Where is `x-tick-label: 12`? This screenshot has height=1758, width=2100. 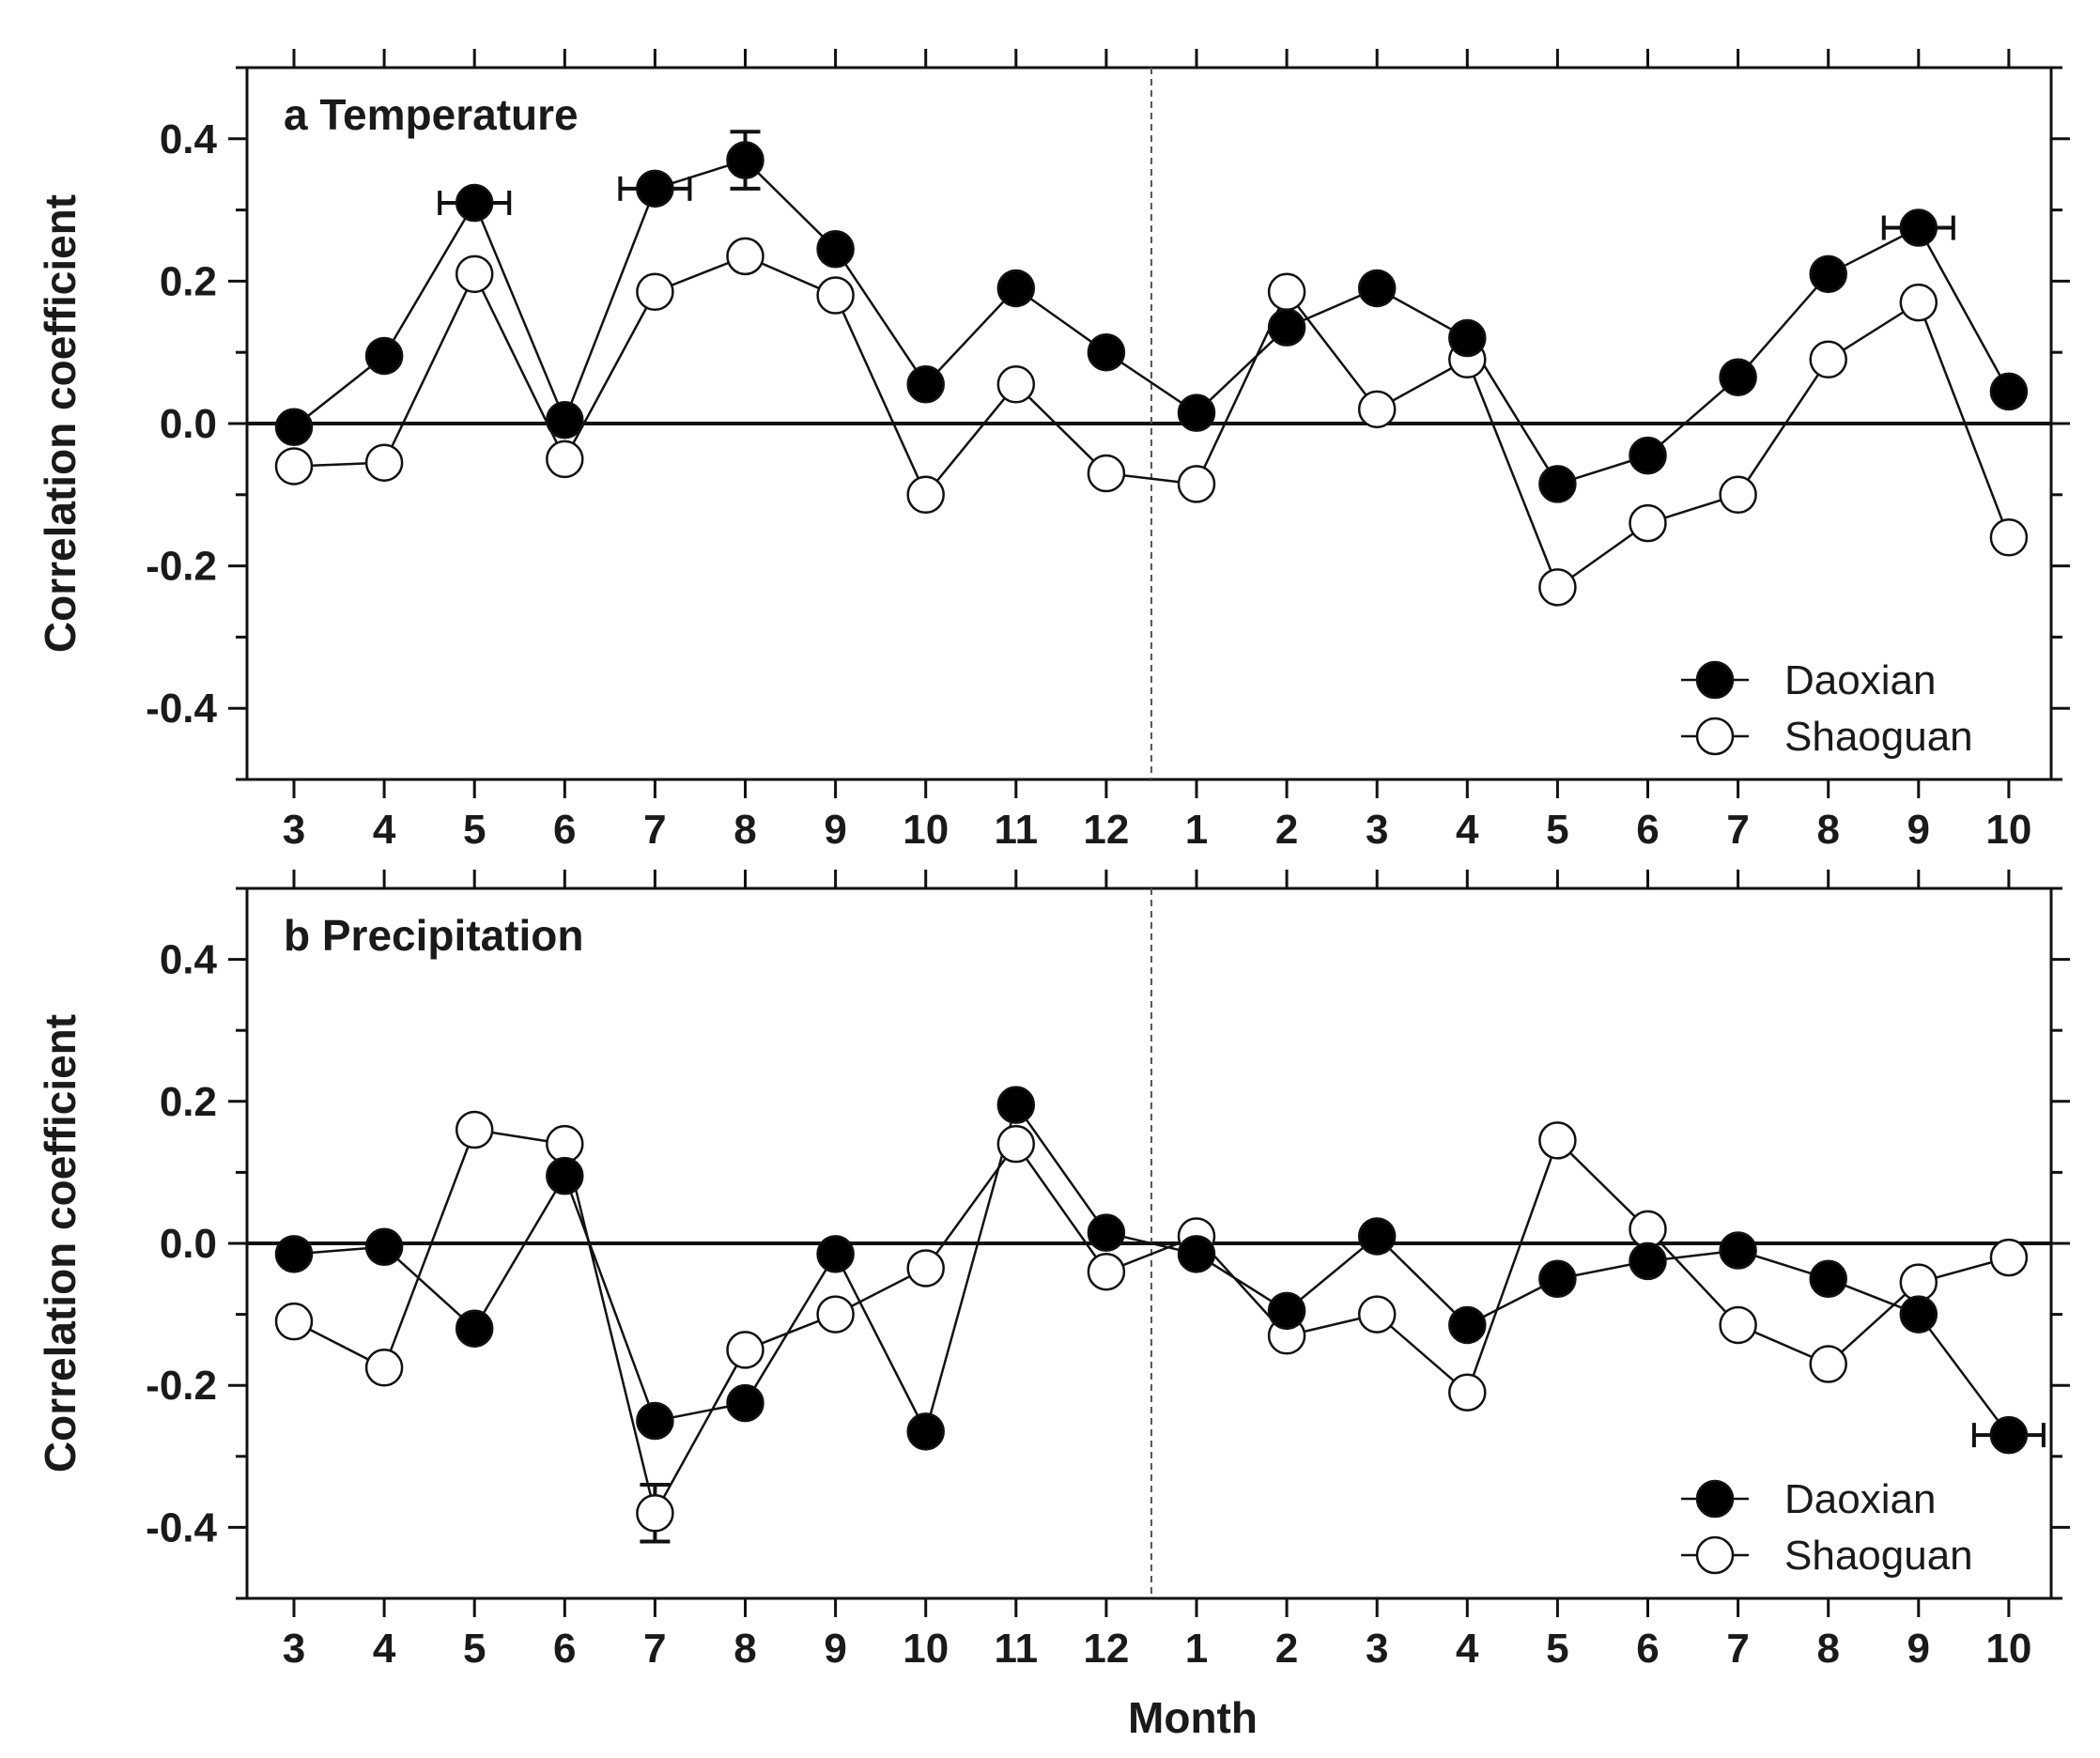 x-tick-label: 12 is located at coordinates (1106, 1649).